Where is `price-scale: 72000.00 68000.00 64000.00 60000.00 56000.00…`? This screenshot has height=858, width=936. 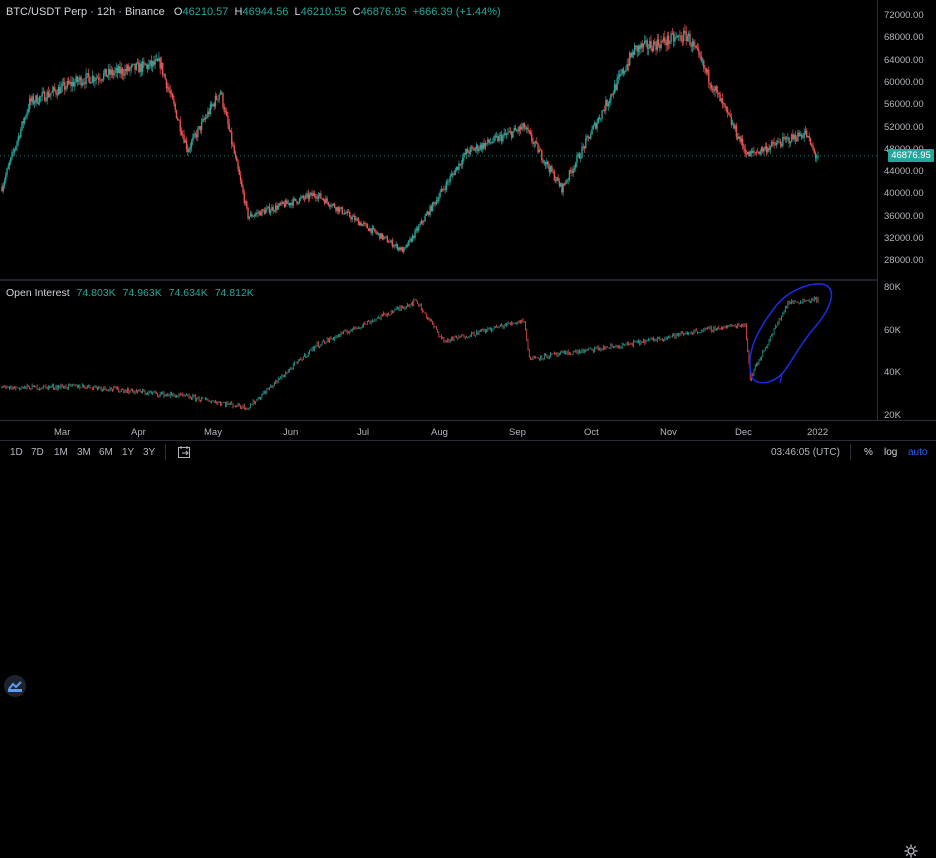 price-scale: 72000.00 68000.00 64000.00 60000.00 56000.00… is located at coordinates (906, 210).